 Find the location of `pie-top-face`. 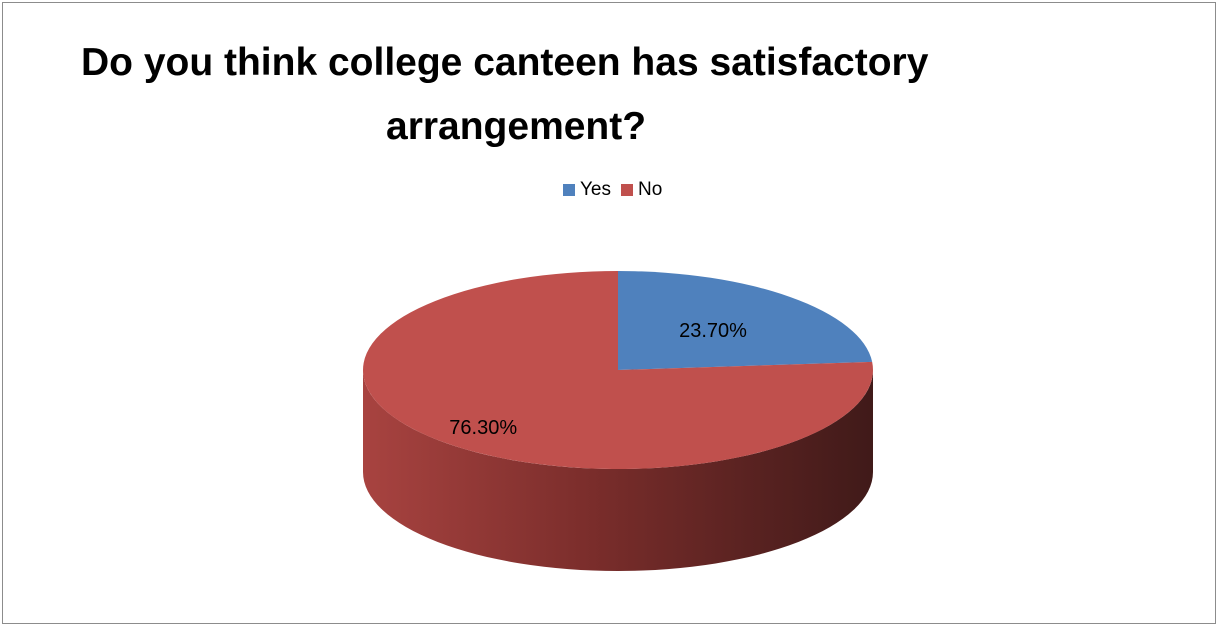

pie-top-face is located at coordinates (618, 370).